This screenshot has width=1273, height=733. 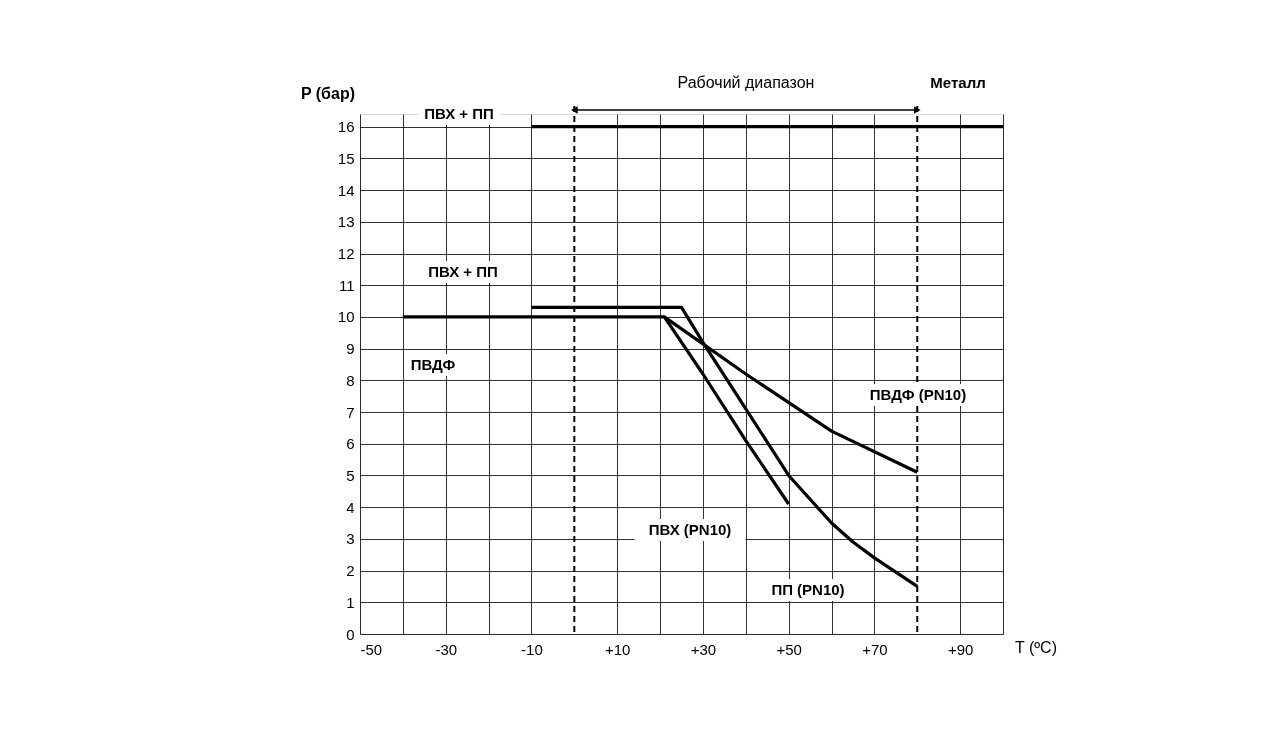 What do you see at coordinates (918, 394) in the screenshot?
I see `annotation: ПВДФ (PN10)` at bounding box center [918, 394].